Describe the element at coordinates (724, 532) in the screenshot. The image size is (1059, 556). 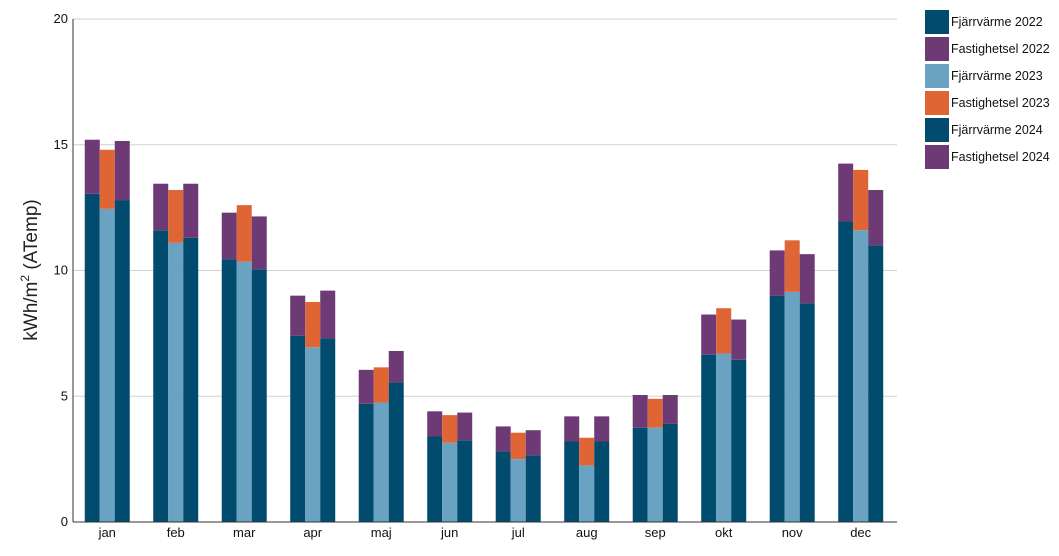
I see `x-tick-label: okt` at that location.